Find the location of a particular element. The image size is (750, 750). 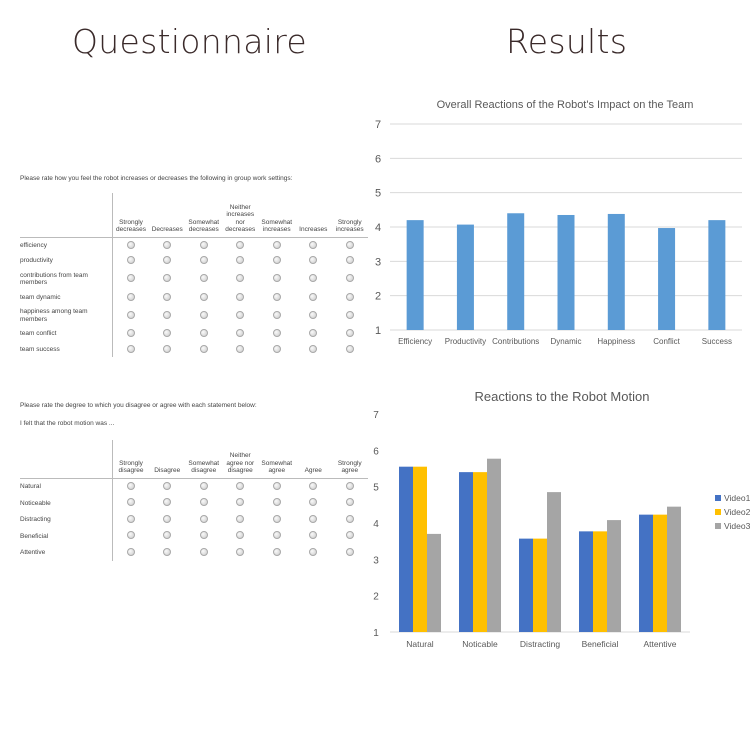

x-tick-label: Happiness is located at coordinates (616, 341).